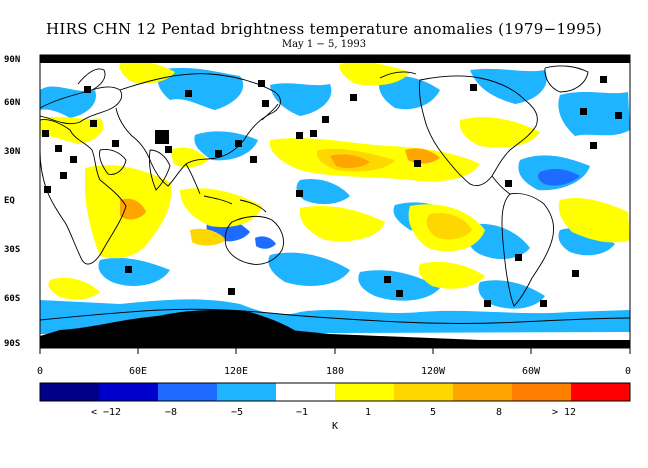 The image size is (648, 468). I want to click on lon-label-120e: 120E, so click(236, 371).